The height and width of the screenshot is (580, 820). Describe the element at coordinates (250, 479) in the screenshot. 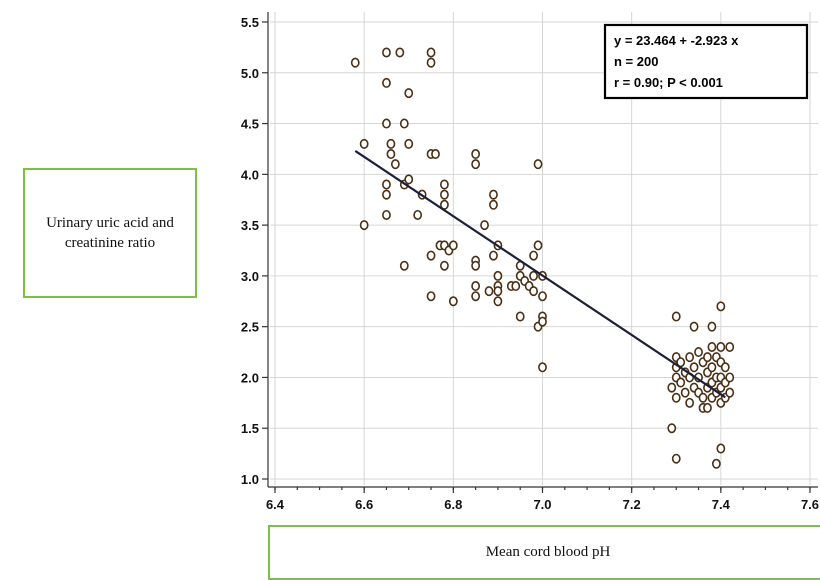

I see `y-tick-label: 1.0` at that location.